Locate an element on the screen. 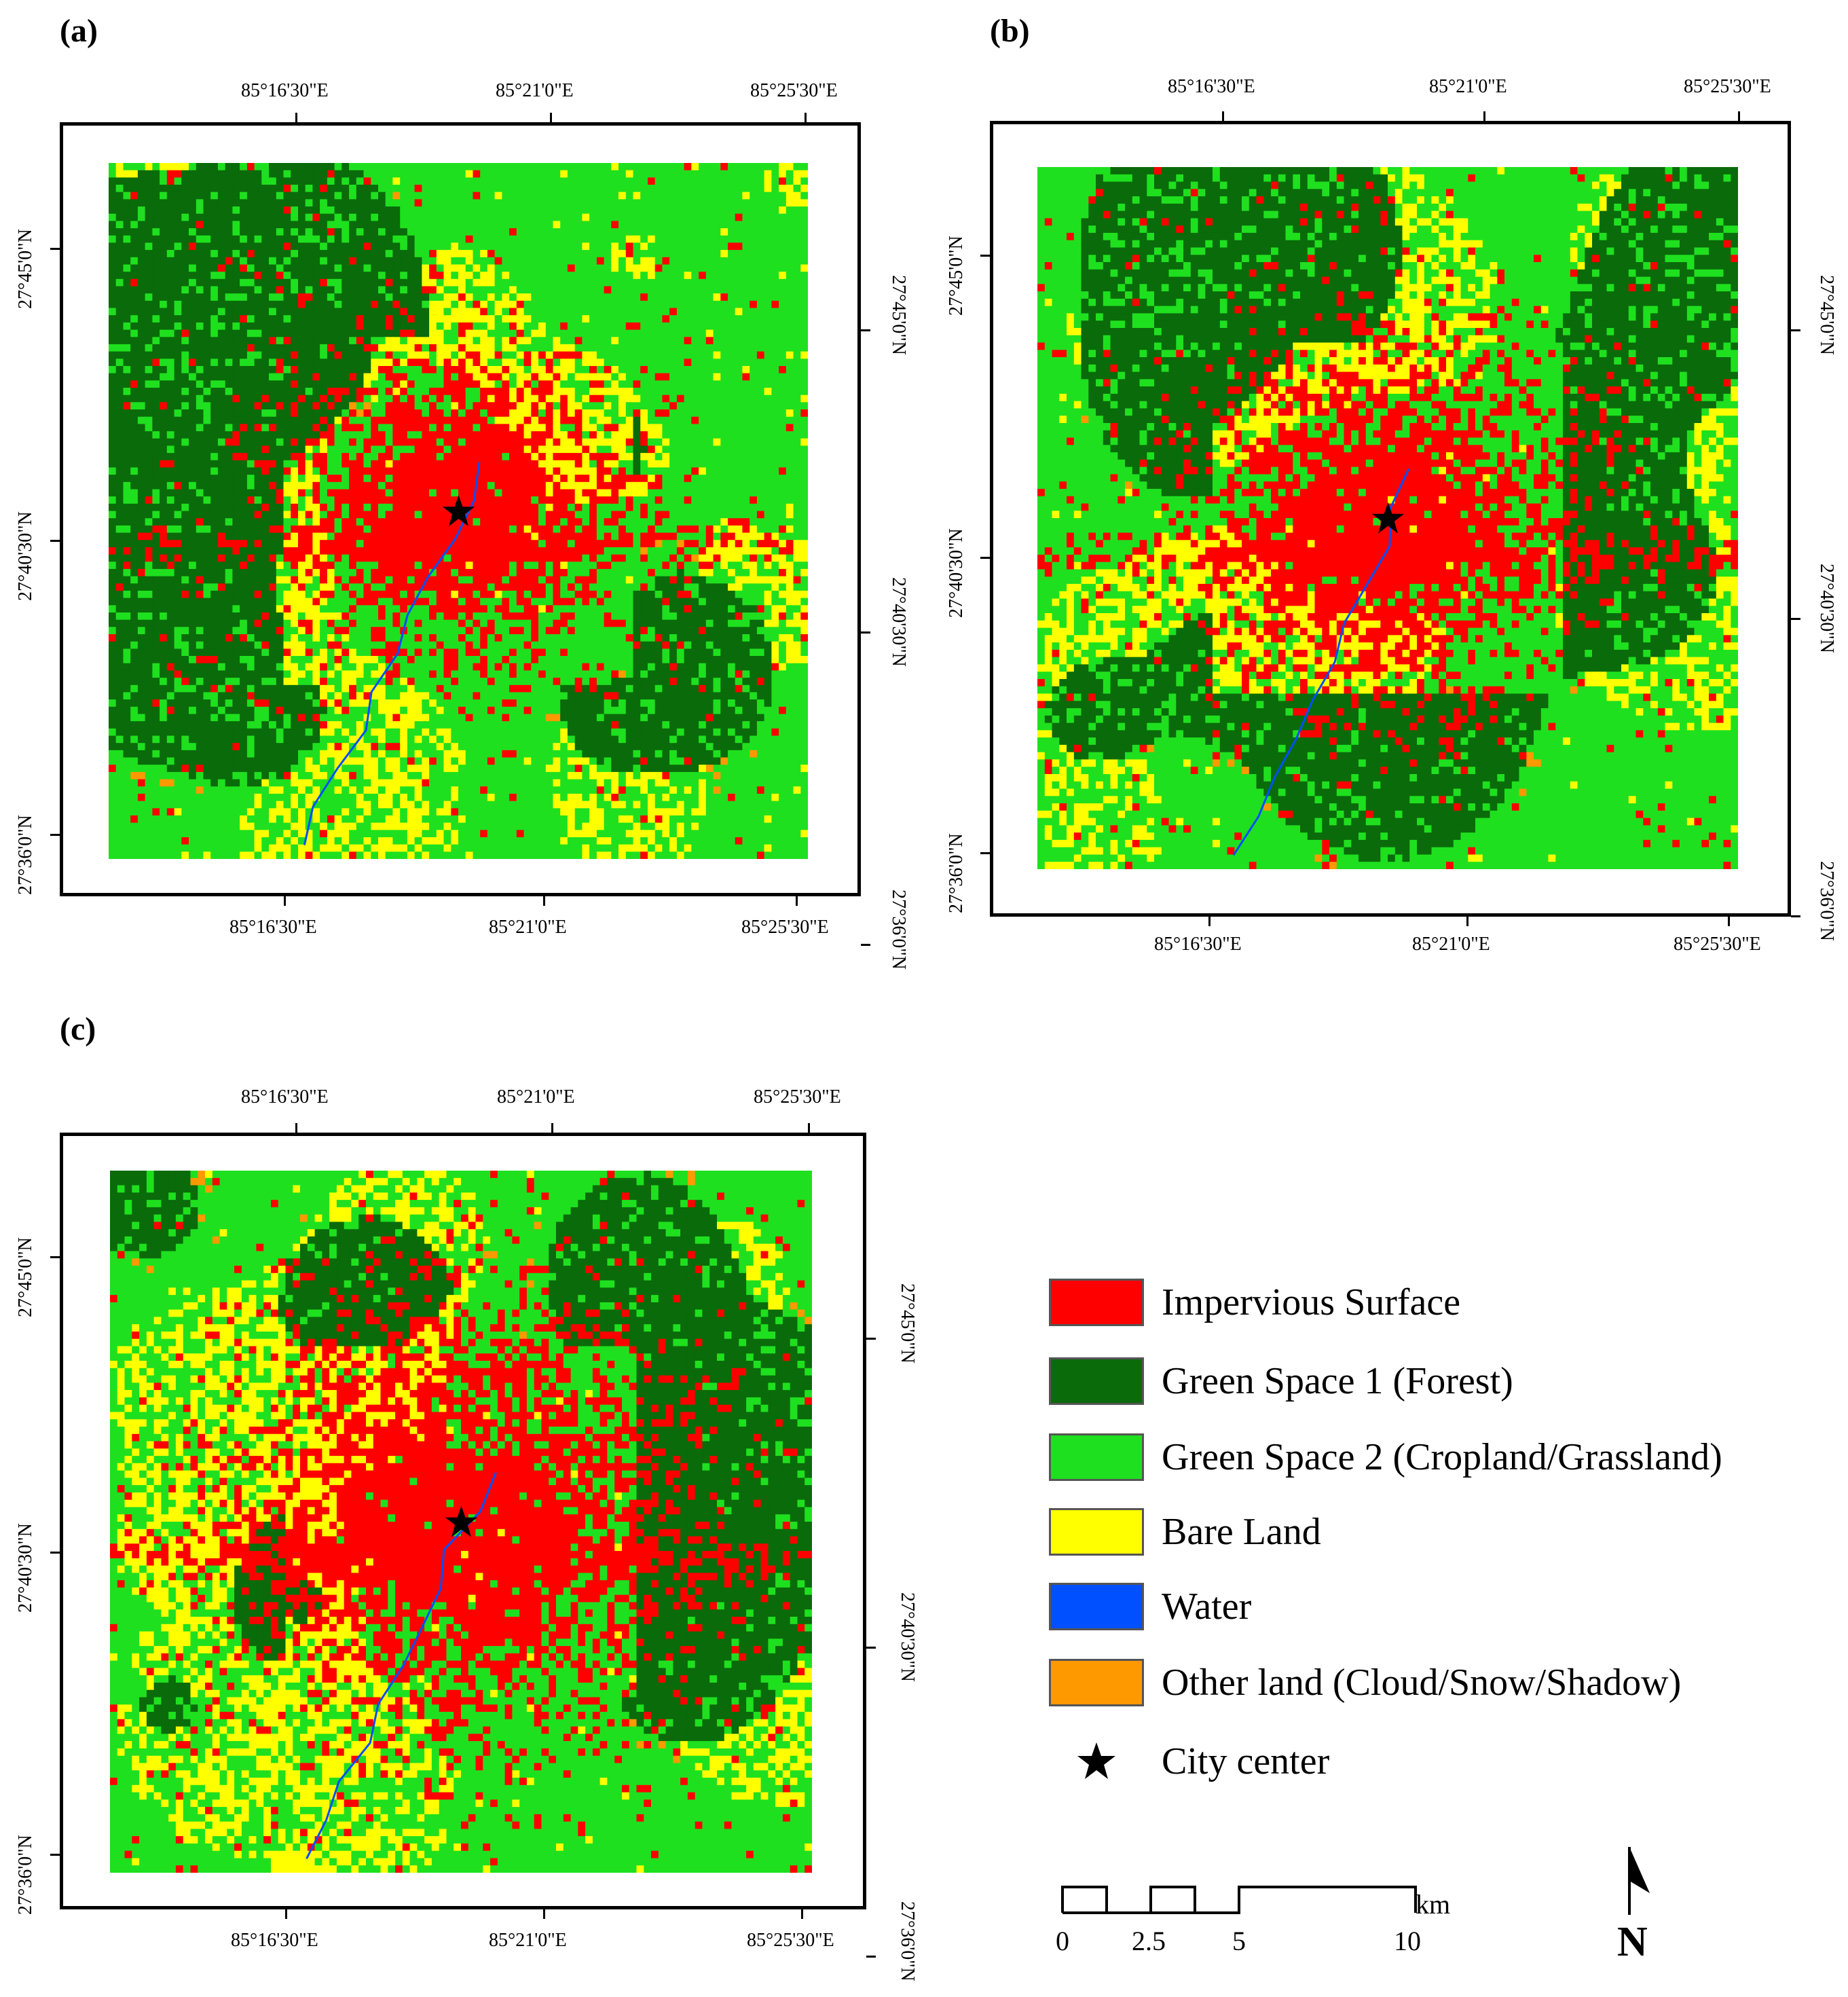  legend-label-impervious: Impervious Surface is located at coordinates (1311, 1302).